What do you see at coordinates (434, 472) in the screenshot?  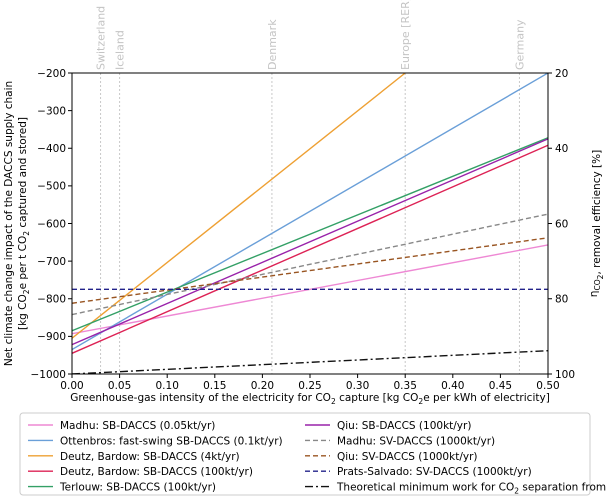 I see `legend-label-9: Prats-Salvado: SV-DACCS (1000kt/yr)` at bounding box center [434, 472].